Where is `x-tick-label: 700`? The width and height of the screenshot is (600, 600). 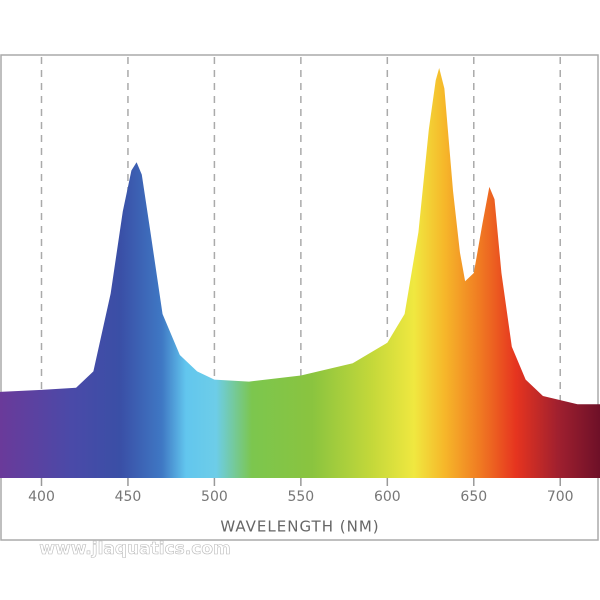
x-tick-label: 700 is located at coordinates (560, 497).